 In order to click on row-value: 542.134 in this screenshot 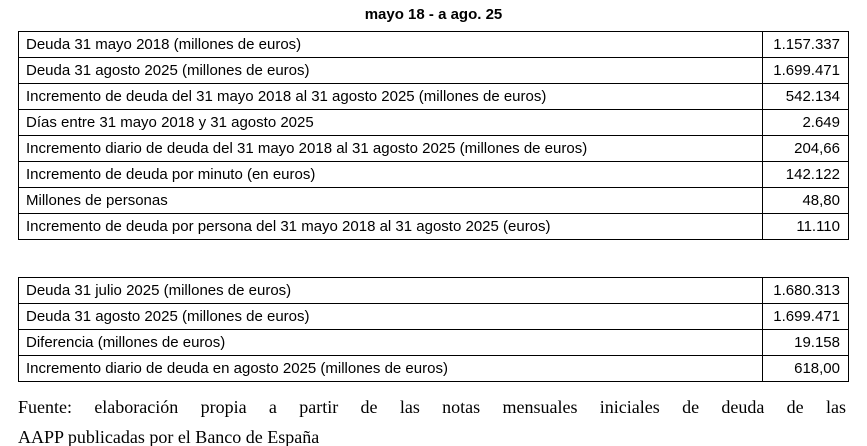, I will do `click(805, 96)`.